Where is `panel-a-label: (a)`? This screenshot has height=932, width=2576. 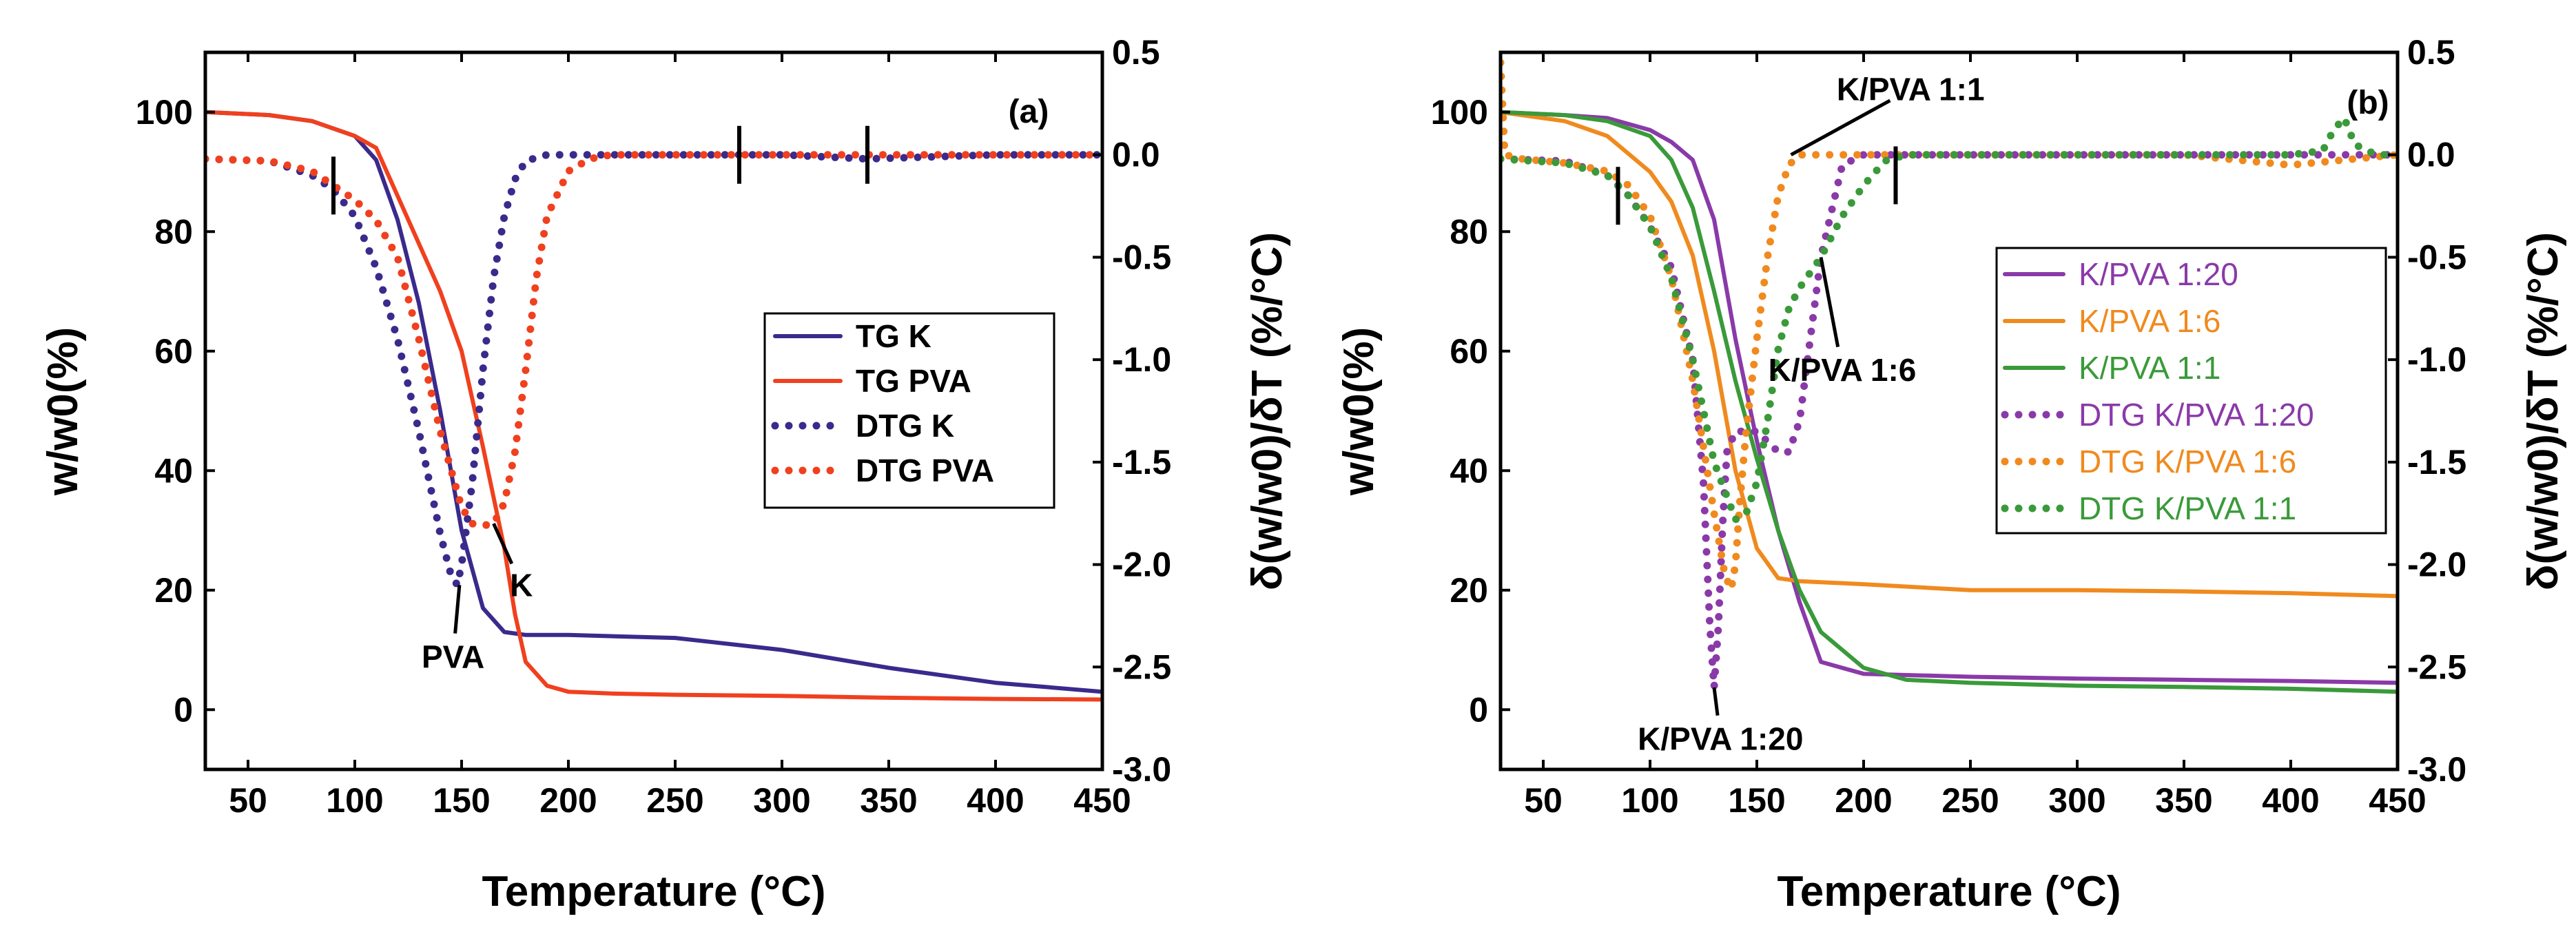 panel-a-label: (a) is located at coordinates (1029, 112).